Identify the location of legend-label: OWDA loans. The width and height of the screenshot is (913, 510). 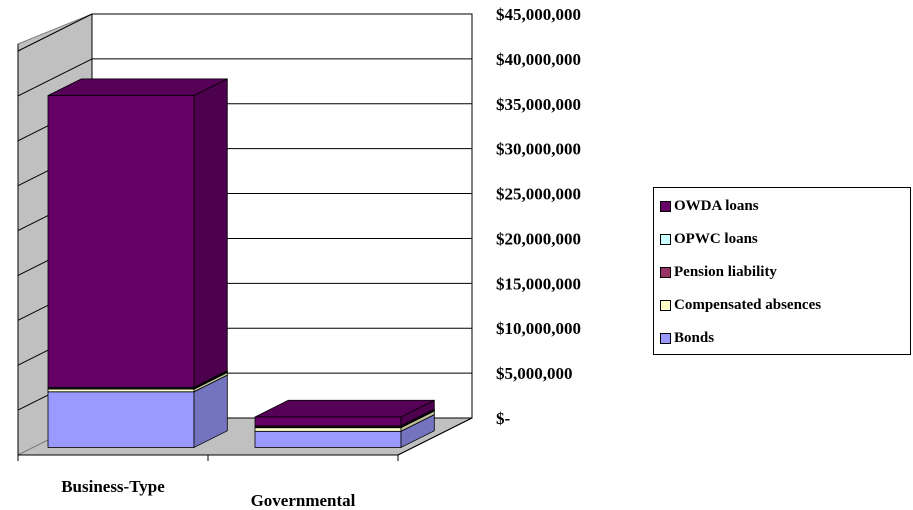
(716, 205).